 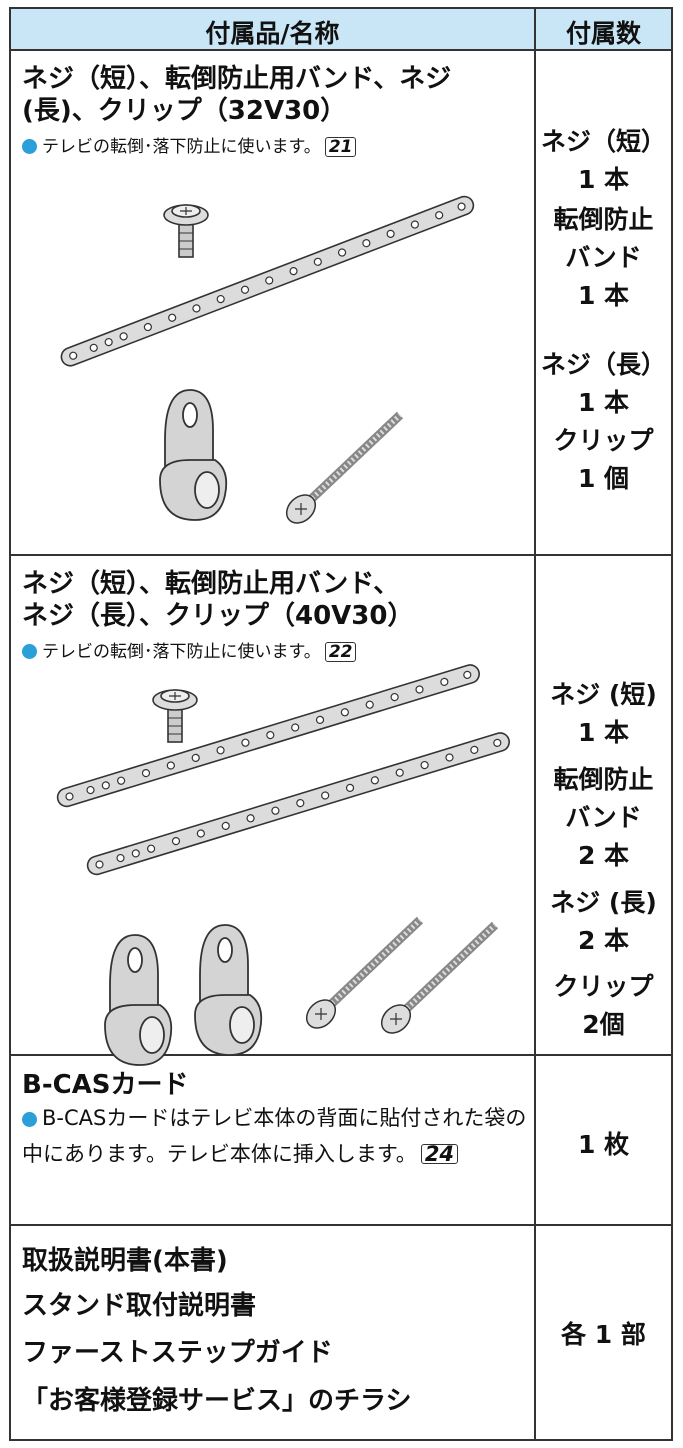 I want to click on row-title: B-CASカード, so click(x=105, y=1085).